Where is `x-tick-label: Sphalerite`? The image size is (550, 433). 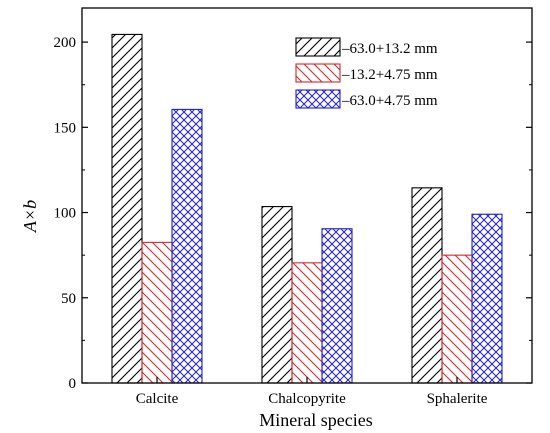
x-tick-label: Sphalerite is located at coordinates (457, 399).